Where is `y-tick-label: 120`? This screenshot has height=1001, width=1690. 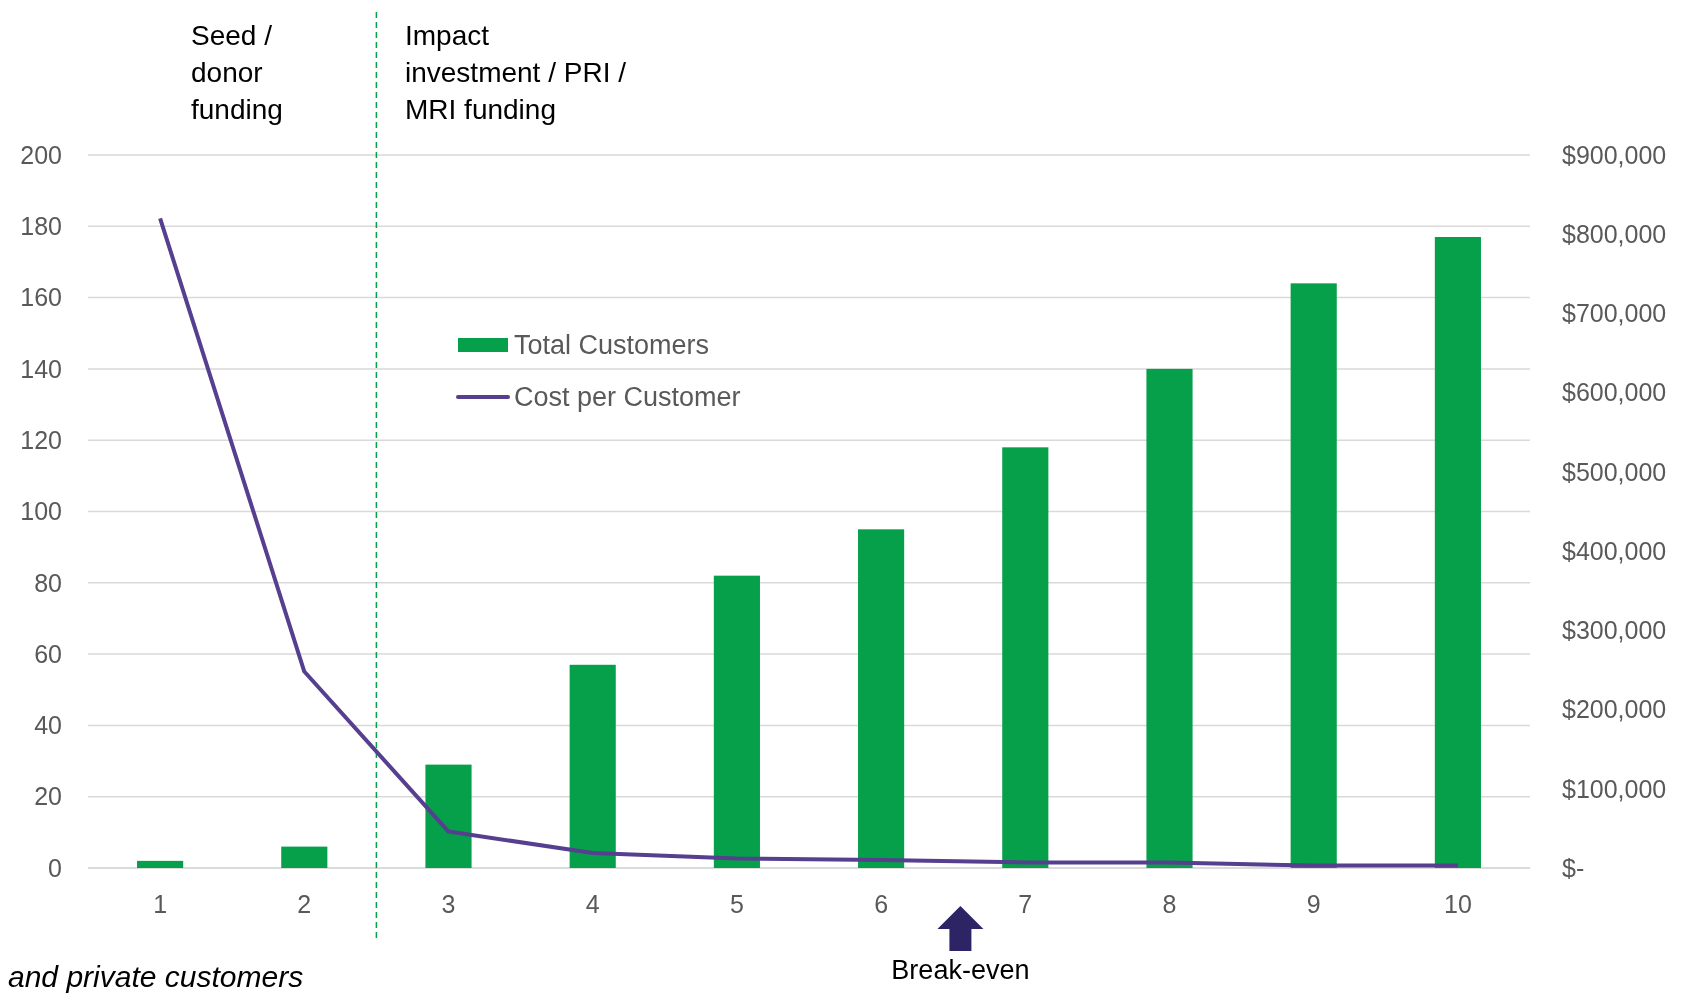 y-tick-label: 120 is located at coordinates (41, 439).